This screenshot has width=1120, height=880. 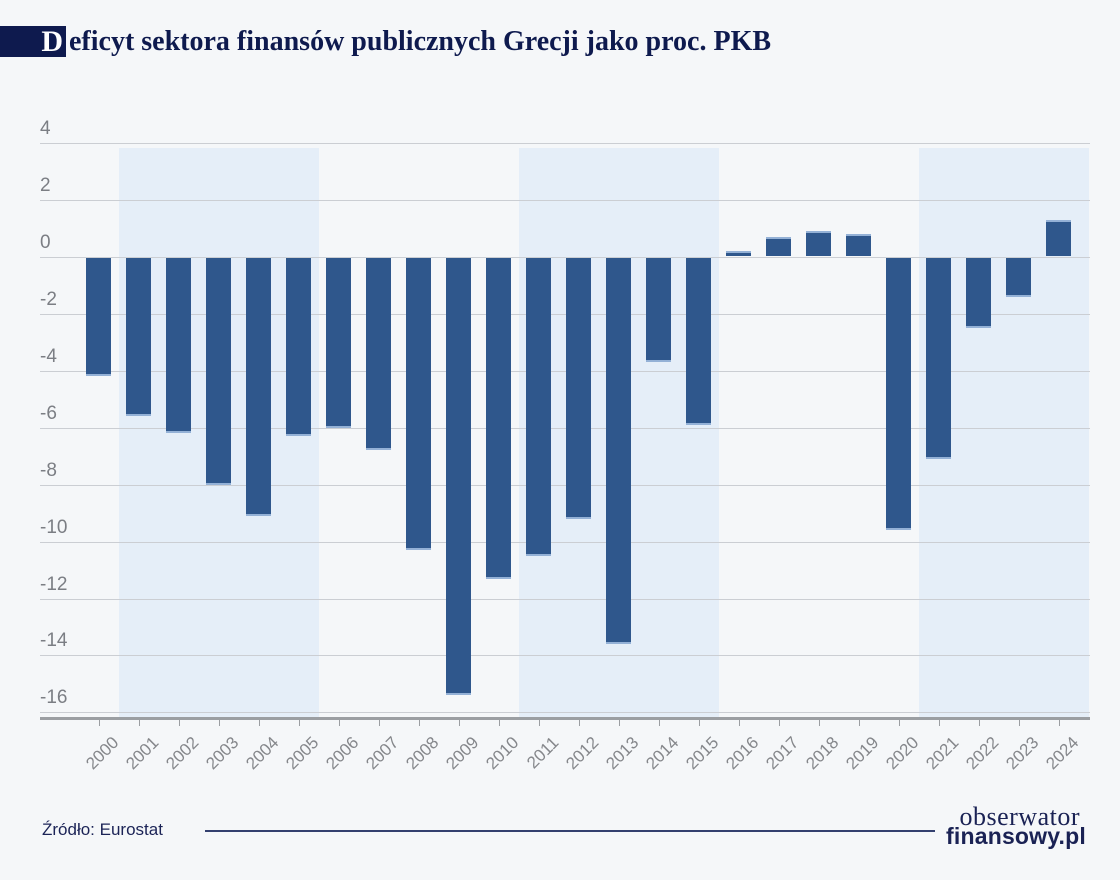 I want to click on title-dropcap: D, so click(x=52, y=41).